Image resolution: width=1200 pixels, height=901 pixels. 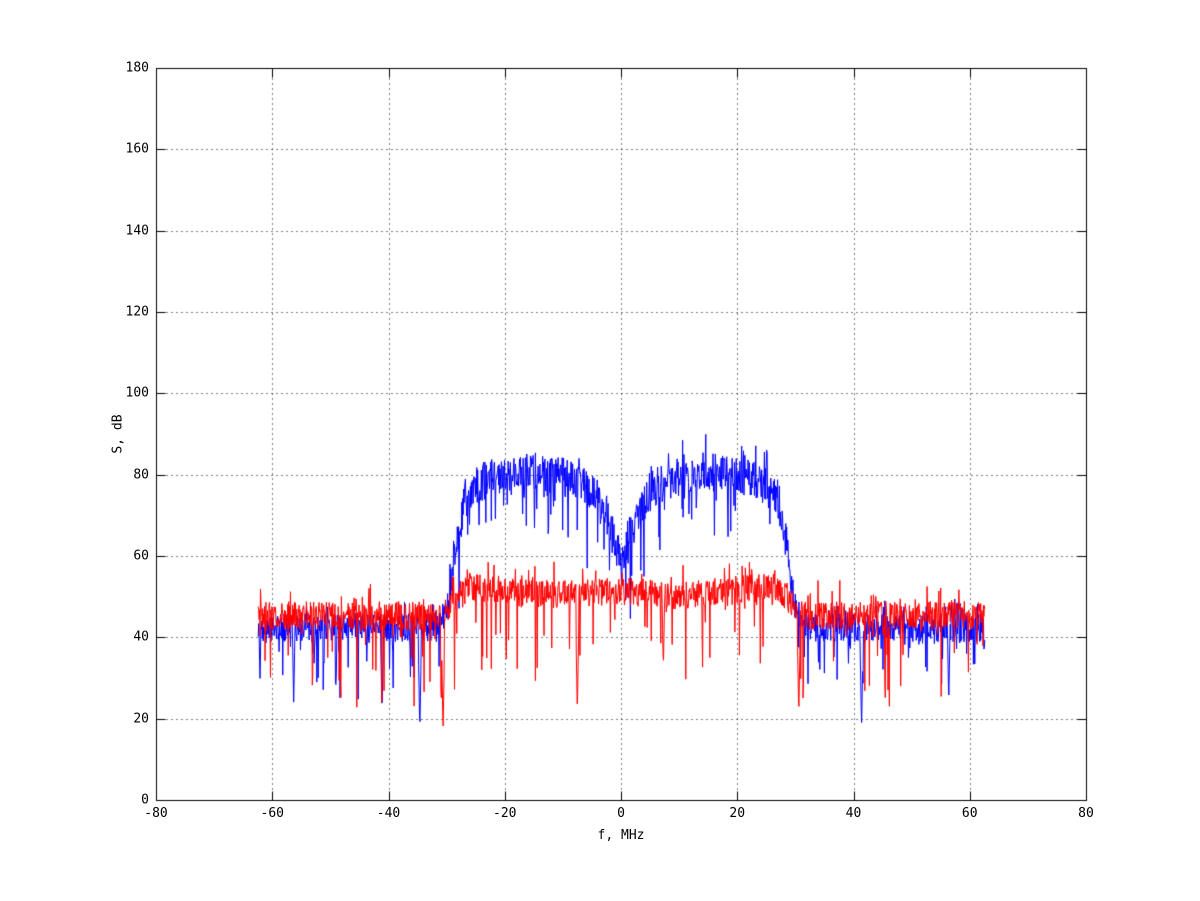 What do you see at coordinates (737, 813) in the screenshot?
I see `x-tick-label: 20` at bounding box center [737, 813].